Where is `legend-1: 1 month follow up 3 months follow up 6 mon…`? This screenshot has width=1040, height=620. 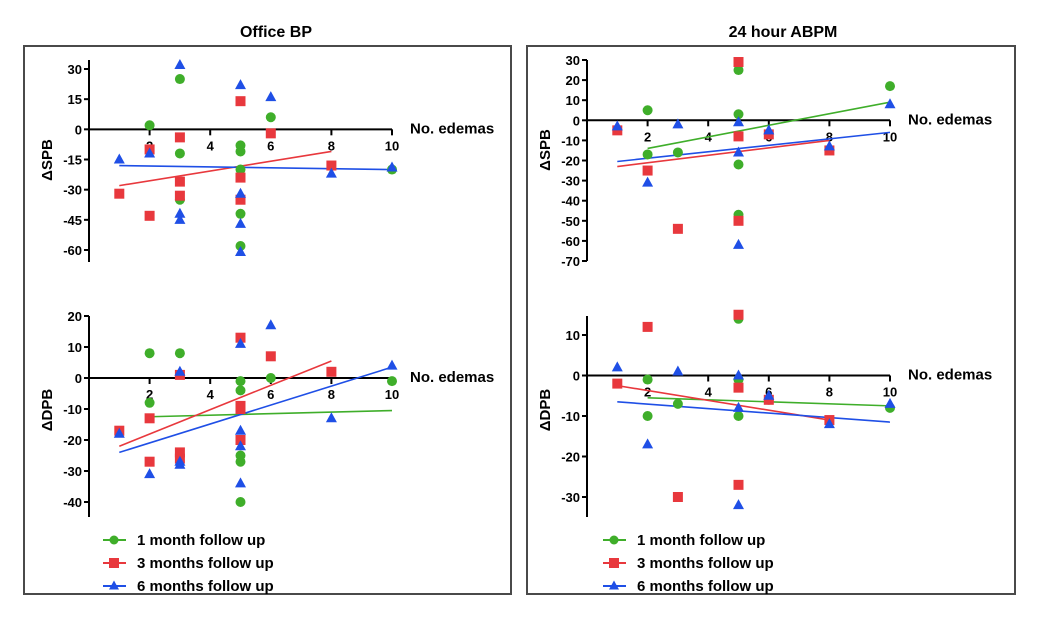
legend-1: 1 month follow up 3 months follow up 6 mon… is located at coordinates (688, 563).